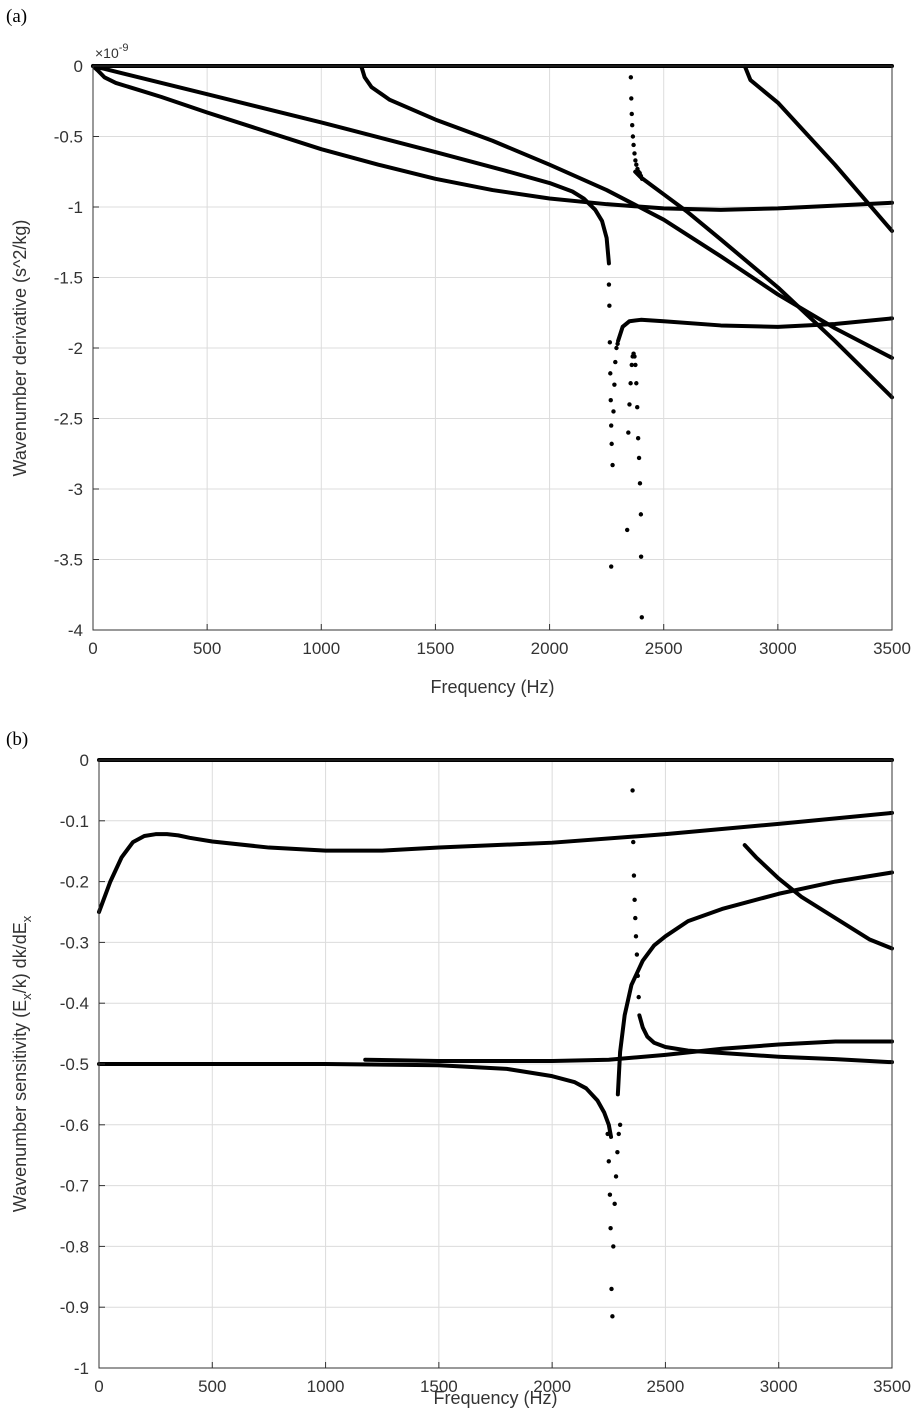 The height and width of the screenshot is (1413, 918). Describe the element at coordinates (68, 419) in the screenshot. I see `y-tick-label: -2.5` at that location.